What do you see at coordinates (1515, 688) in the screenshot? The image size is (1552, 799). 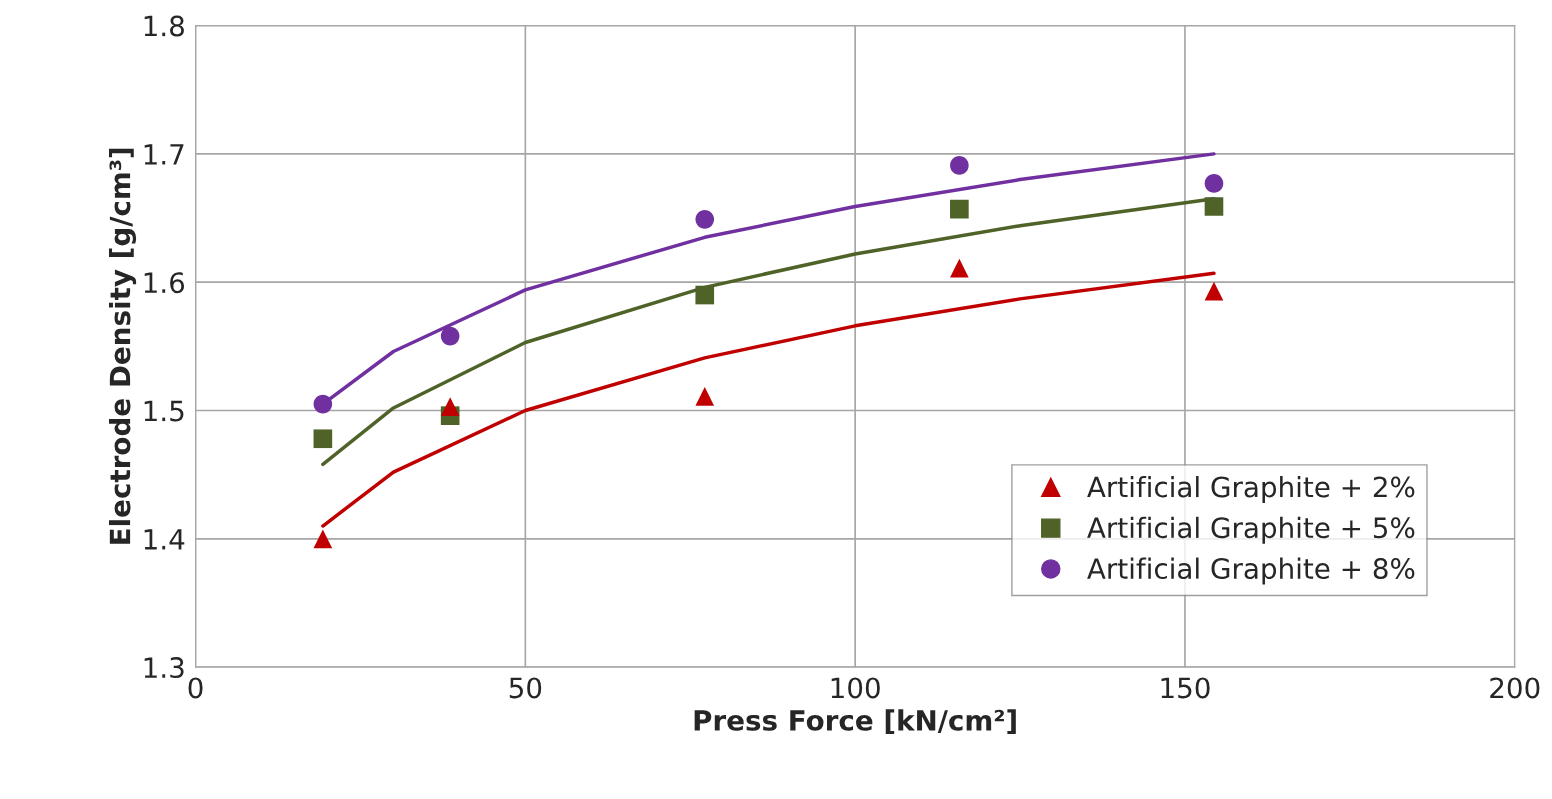 I see `x-tick-label: 200` at bounding box center [1515, 688].